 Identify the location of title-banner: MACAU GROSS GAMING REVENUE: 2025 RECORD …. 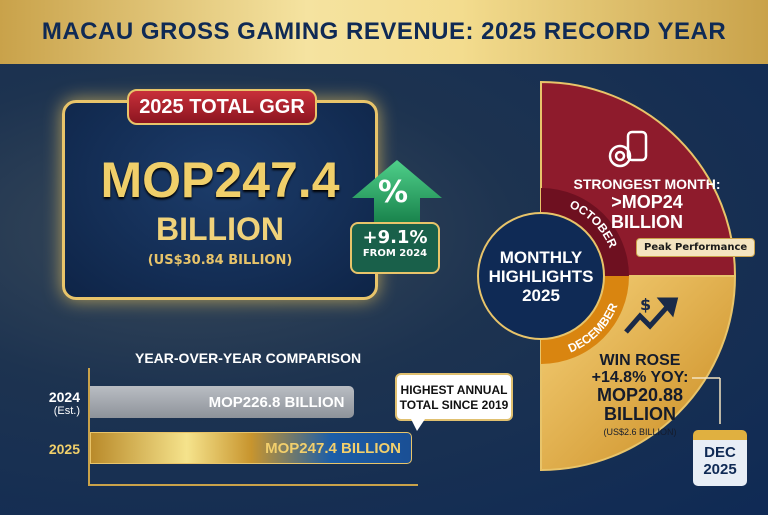
(384, 32).